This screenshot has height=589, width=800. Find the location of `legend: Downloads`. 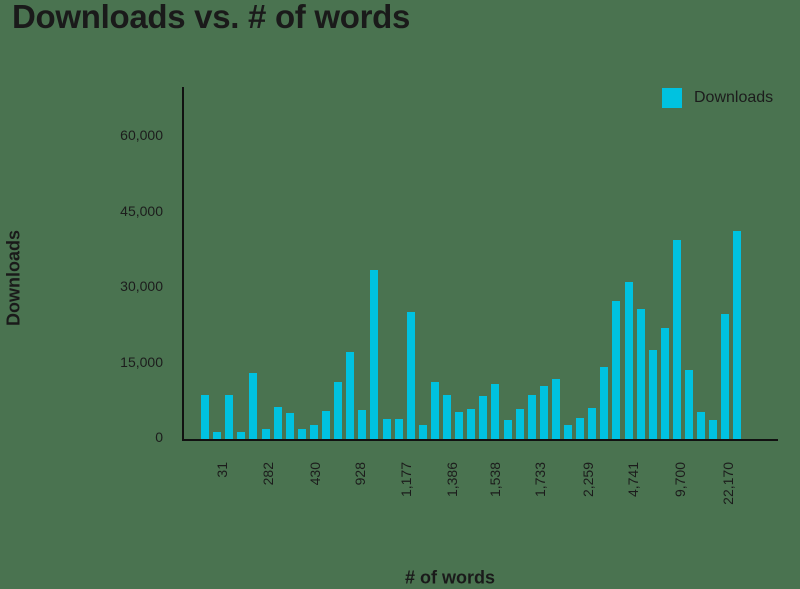

legend: Downloads is located at coordinates (717, 98).